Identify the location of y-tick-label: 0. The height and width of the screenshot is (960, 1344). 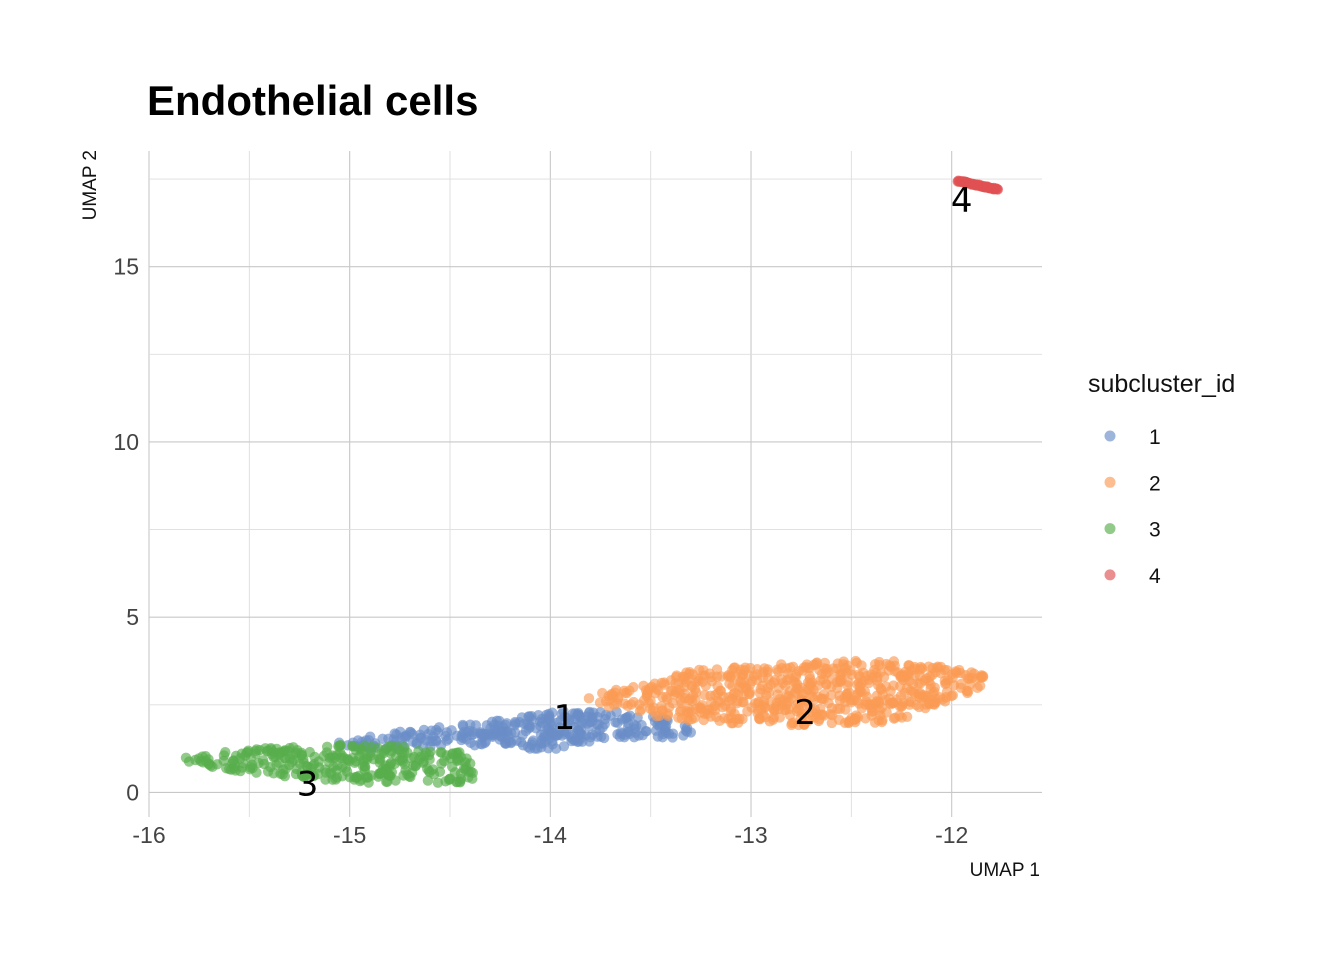
(132, 792).